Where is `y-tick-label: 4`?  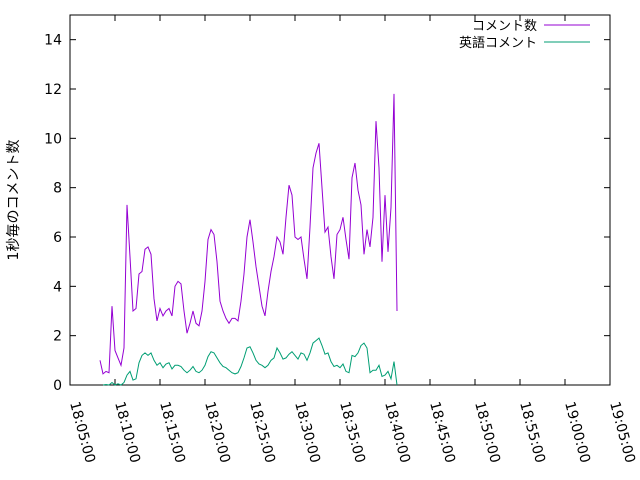 y-tick-label: 4 is located at coordinates (57, 287).